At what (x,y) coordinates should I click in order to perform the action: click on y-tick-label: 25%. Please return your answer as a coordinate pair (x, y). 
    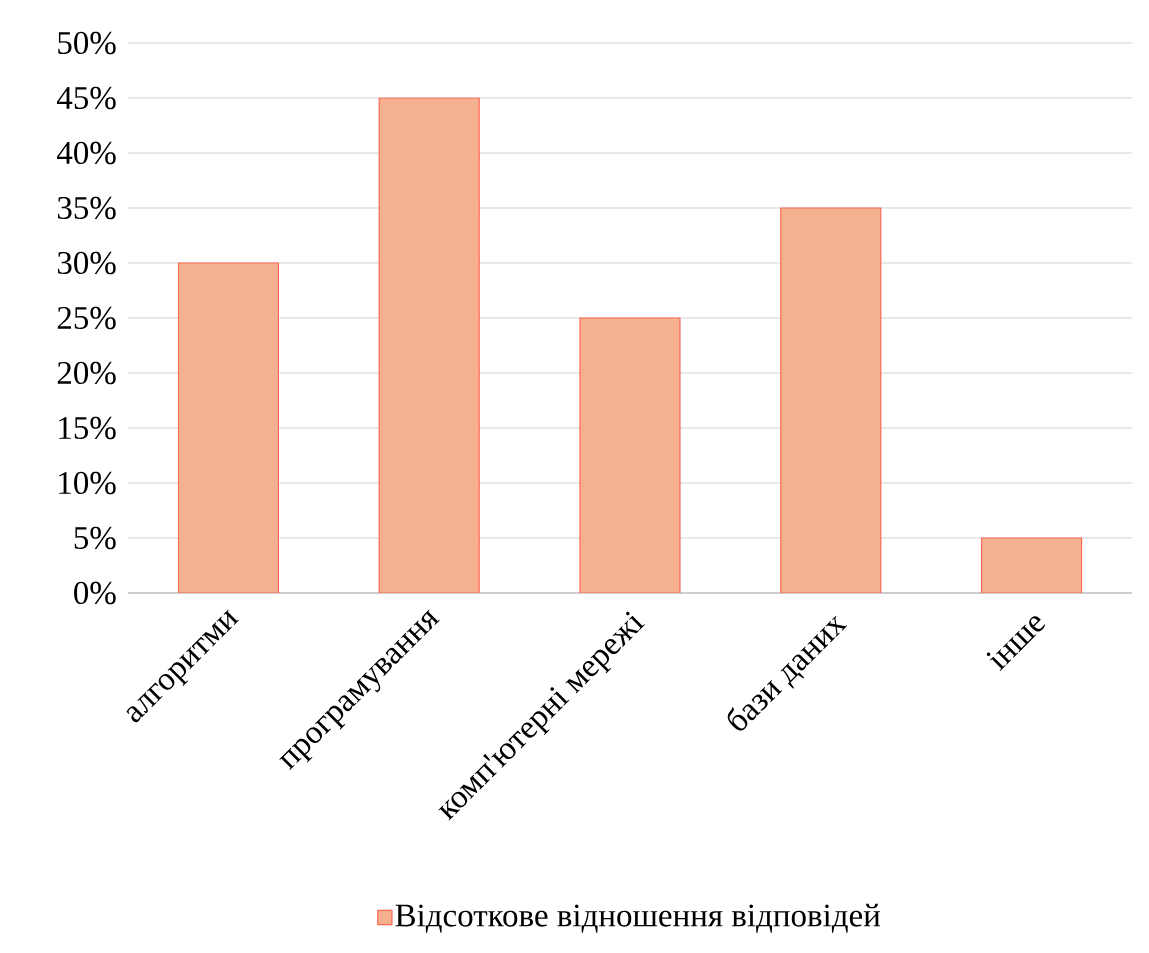
    Looking at the image, I should click on (86, 318).